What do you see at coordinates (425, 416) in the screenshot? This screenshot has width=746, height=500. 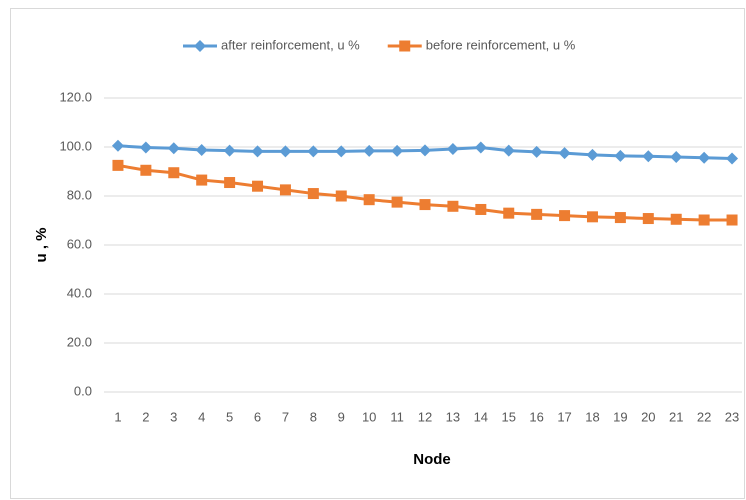 I see `x-tick-label: 12` at bounding box center [425, 416].